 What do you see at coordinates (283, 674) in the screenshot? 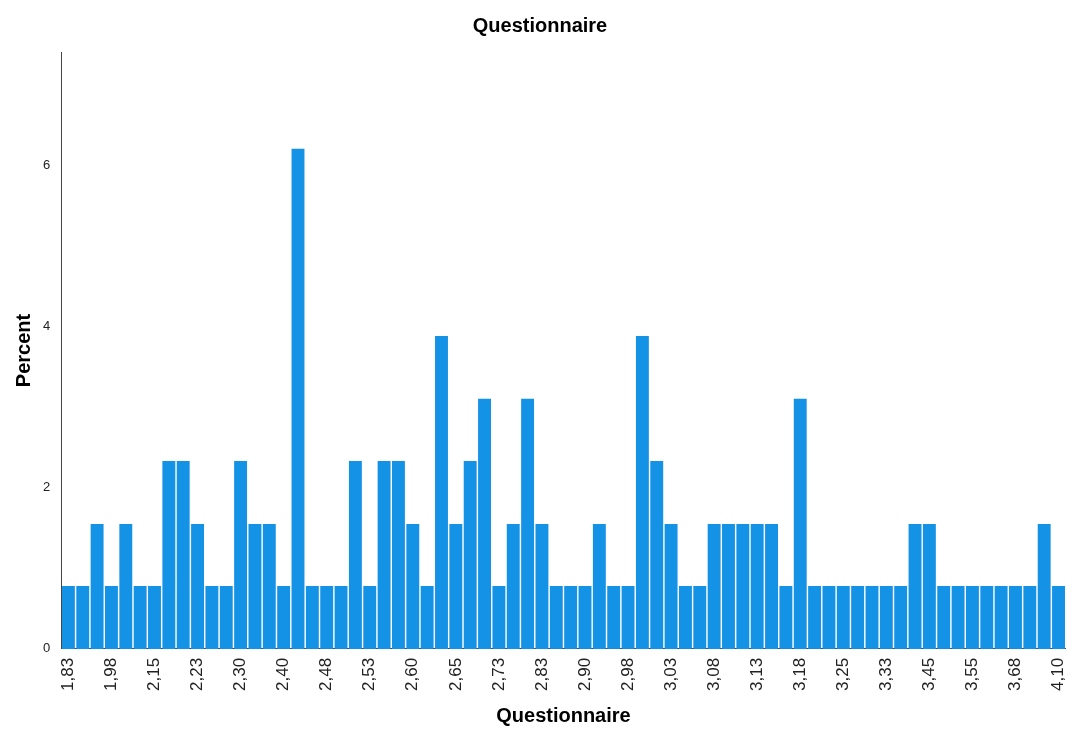
I see `x-tick-label: 2,40` at bounding box center [283, 674].